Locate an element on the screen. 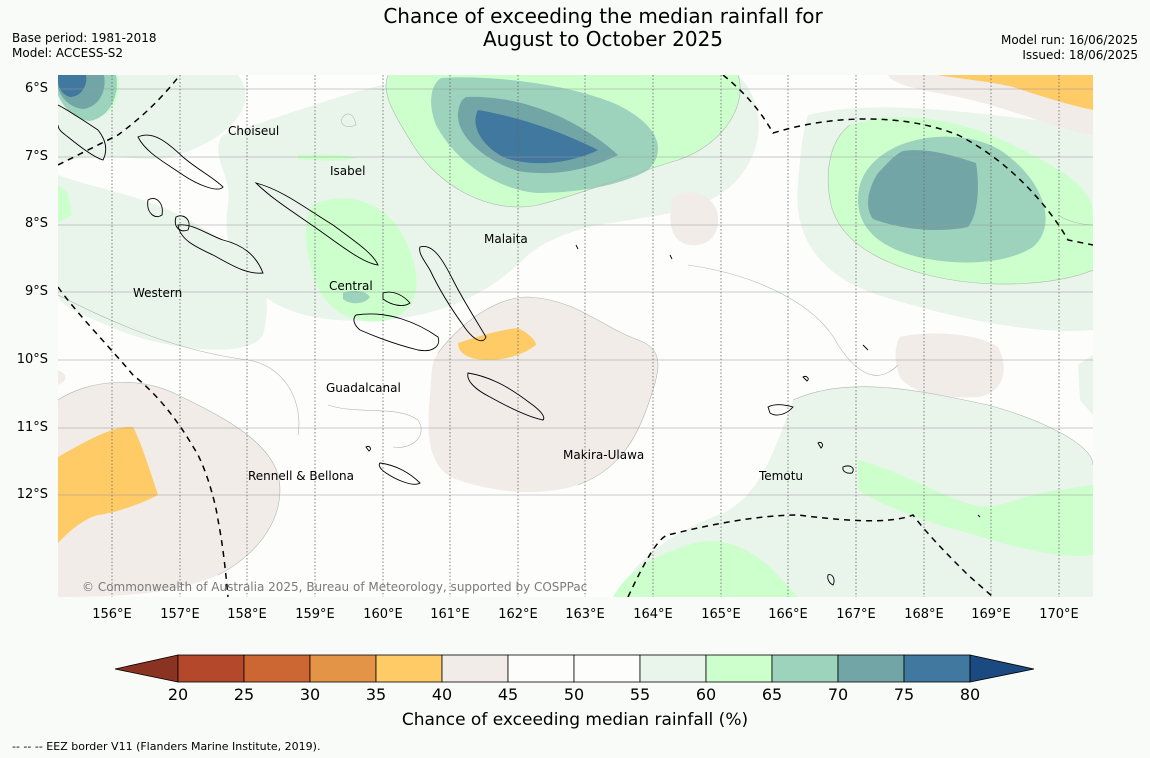  fataka-coast is located at coordinates (831, 580).